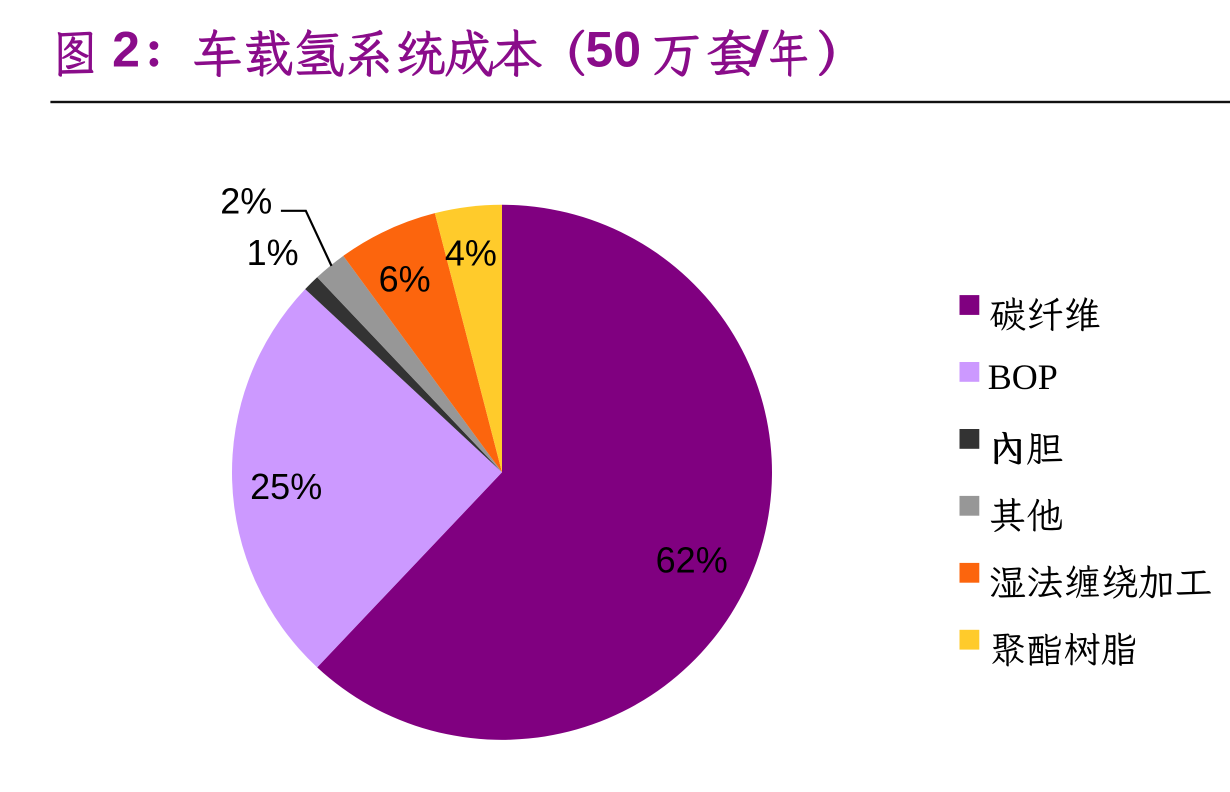 The height and width of the screenshot is (792, 1230). Describe the element at coordinates (246, 201) in the screenshot. I see `svg-text: 2%` at that location.